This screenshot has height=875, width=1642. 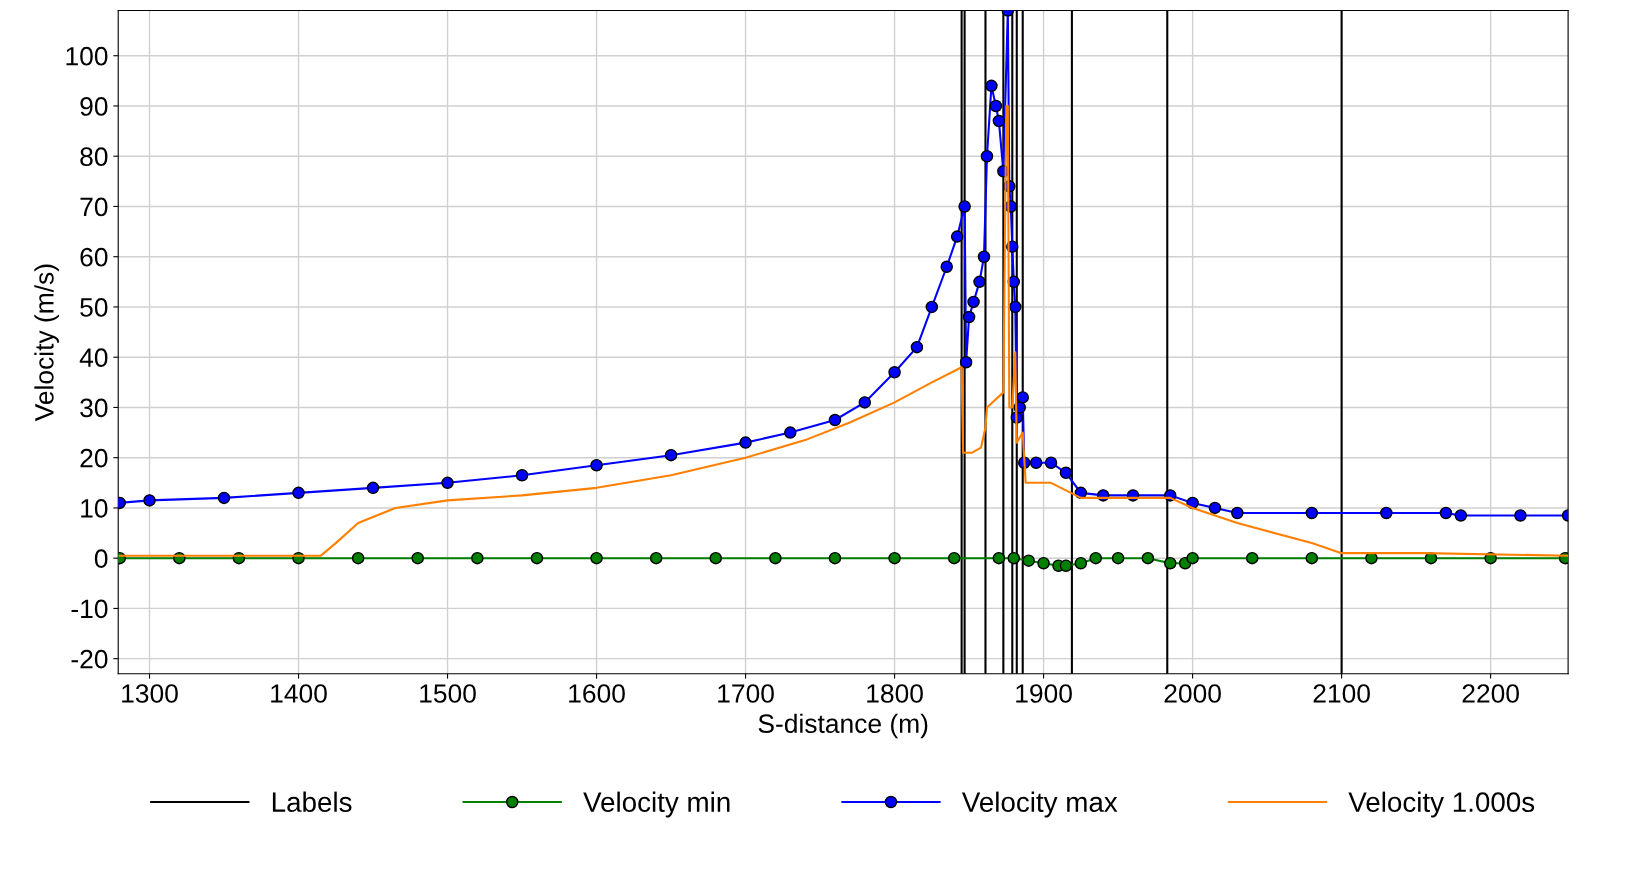 What do you see at coordinates (843, 726) in the screenshot?
I see `x-axis-title: S-distance (m)` at bounding box center [843, 726].